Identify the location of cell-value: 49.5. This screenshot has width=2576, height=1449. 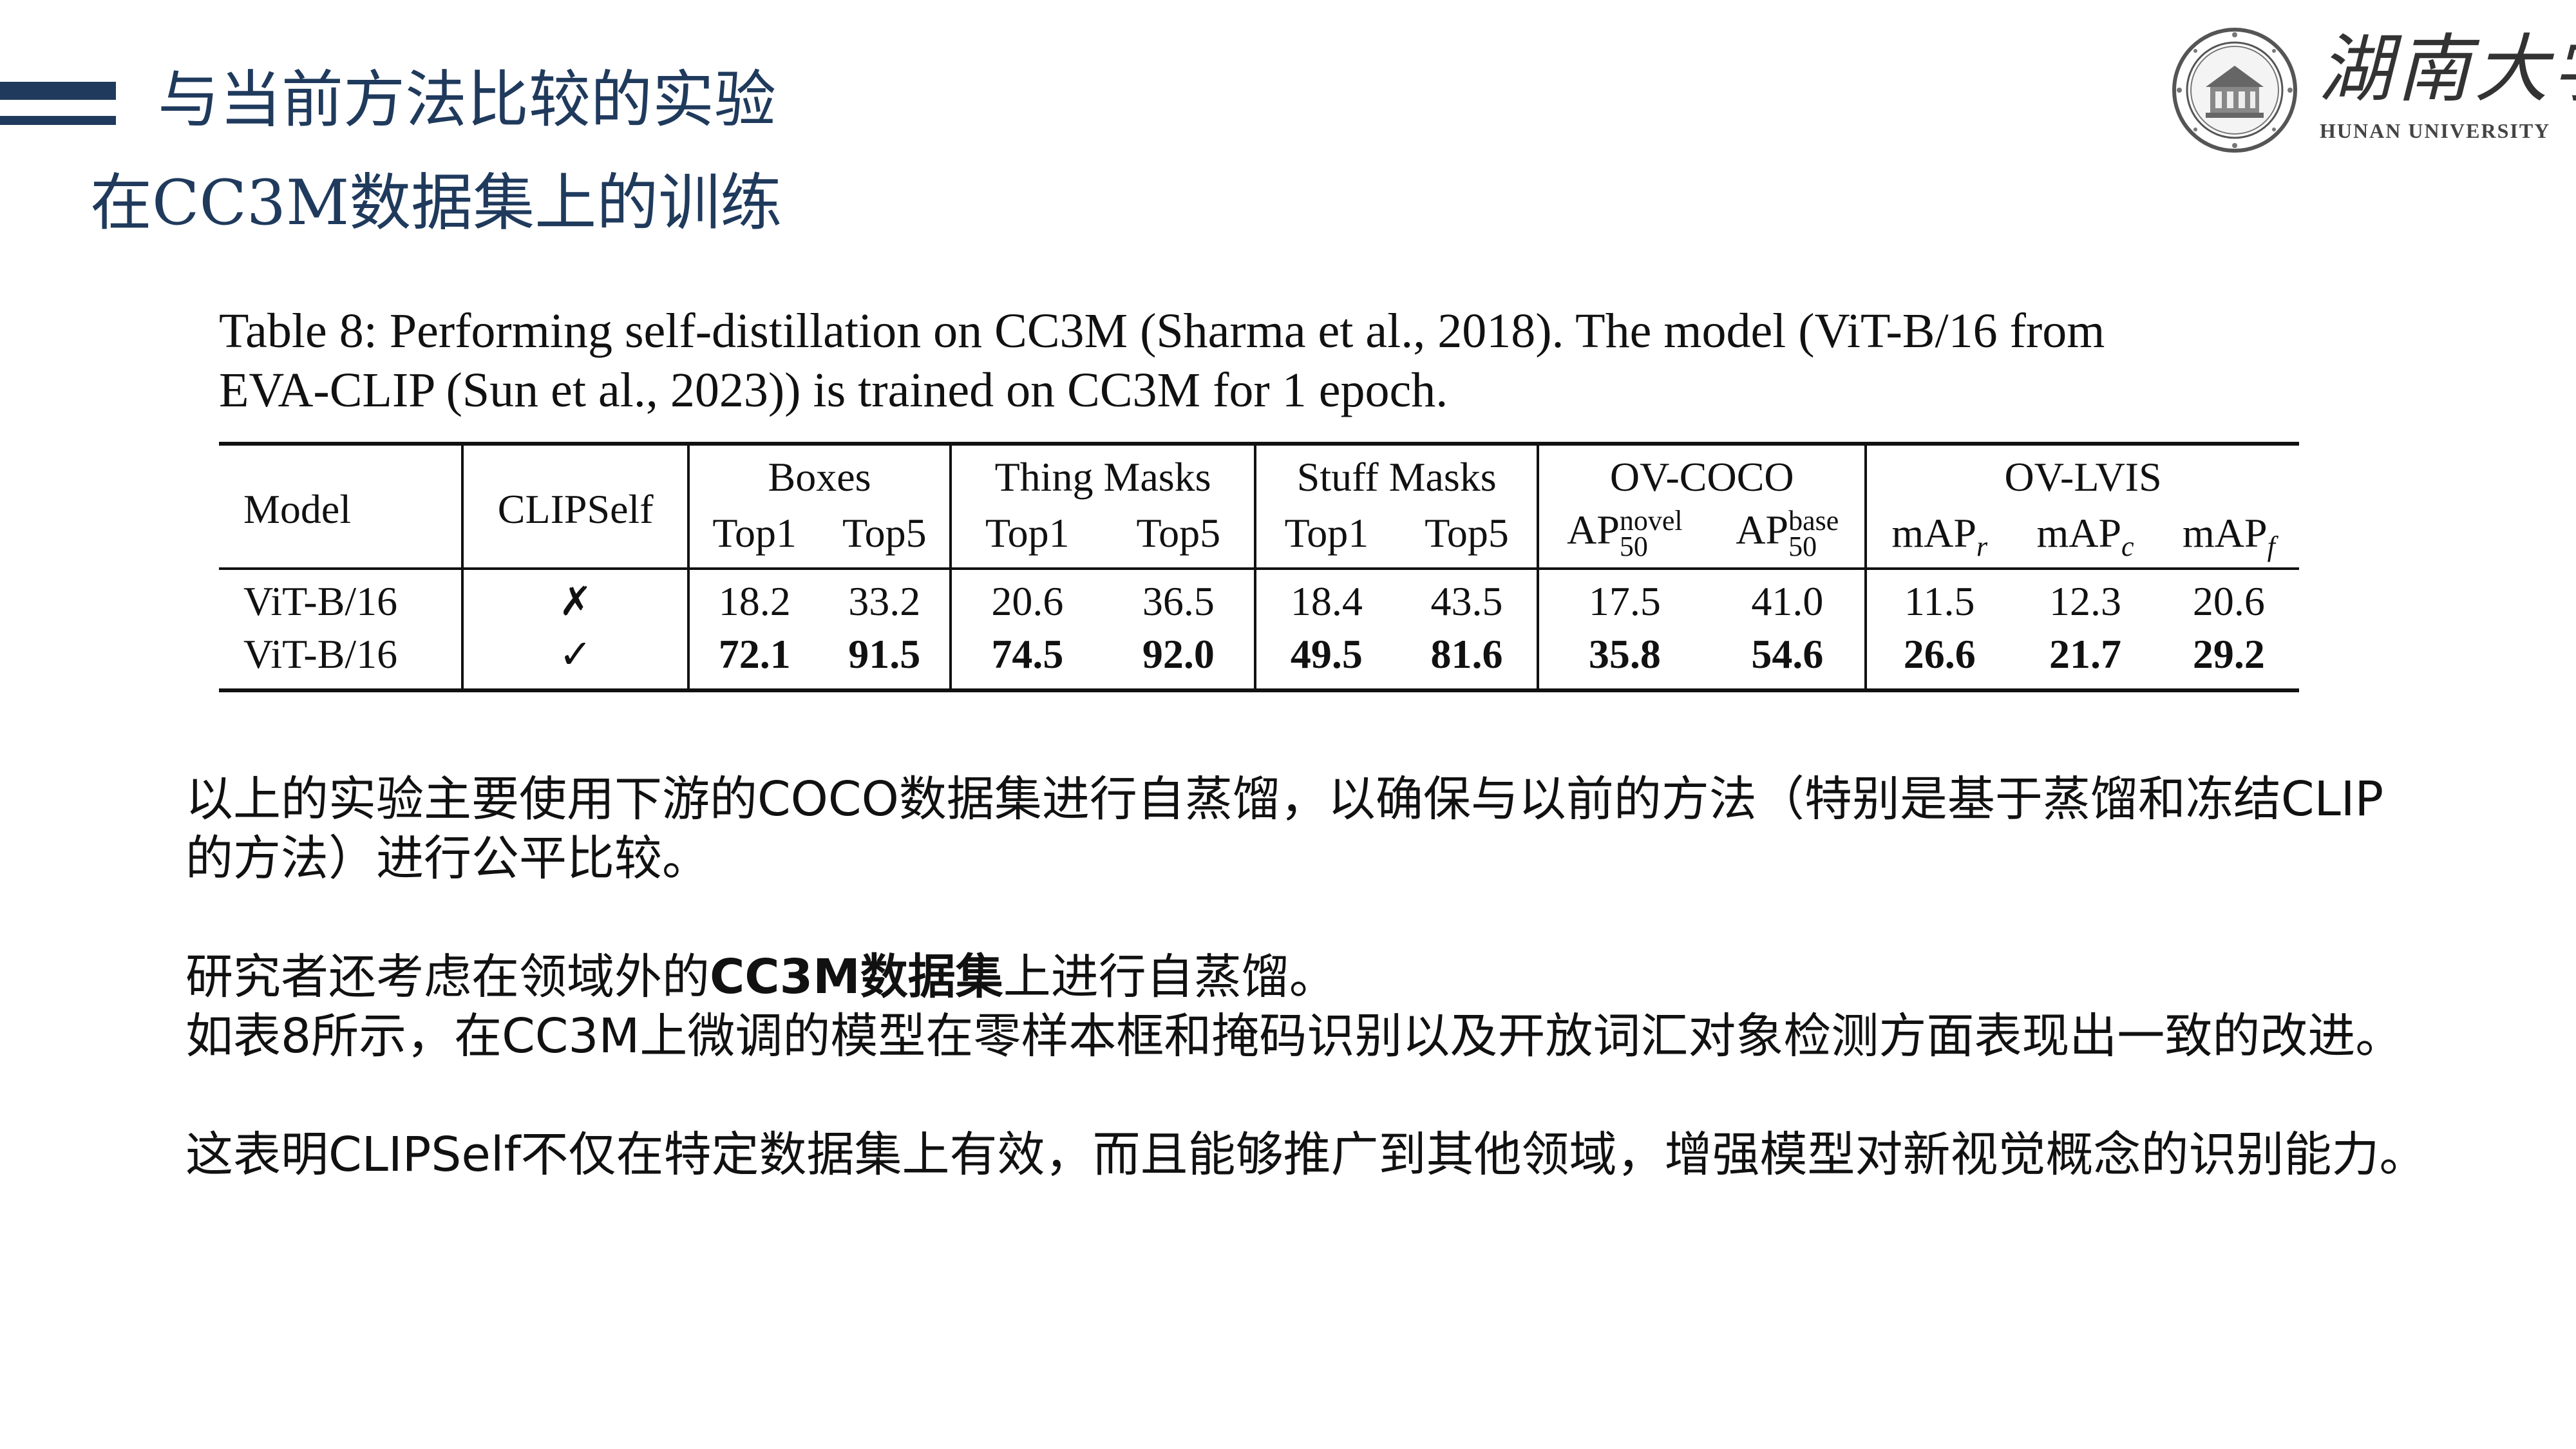
(1325, 659).